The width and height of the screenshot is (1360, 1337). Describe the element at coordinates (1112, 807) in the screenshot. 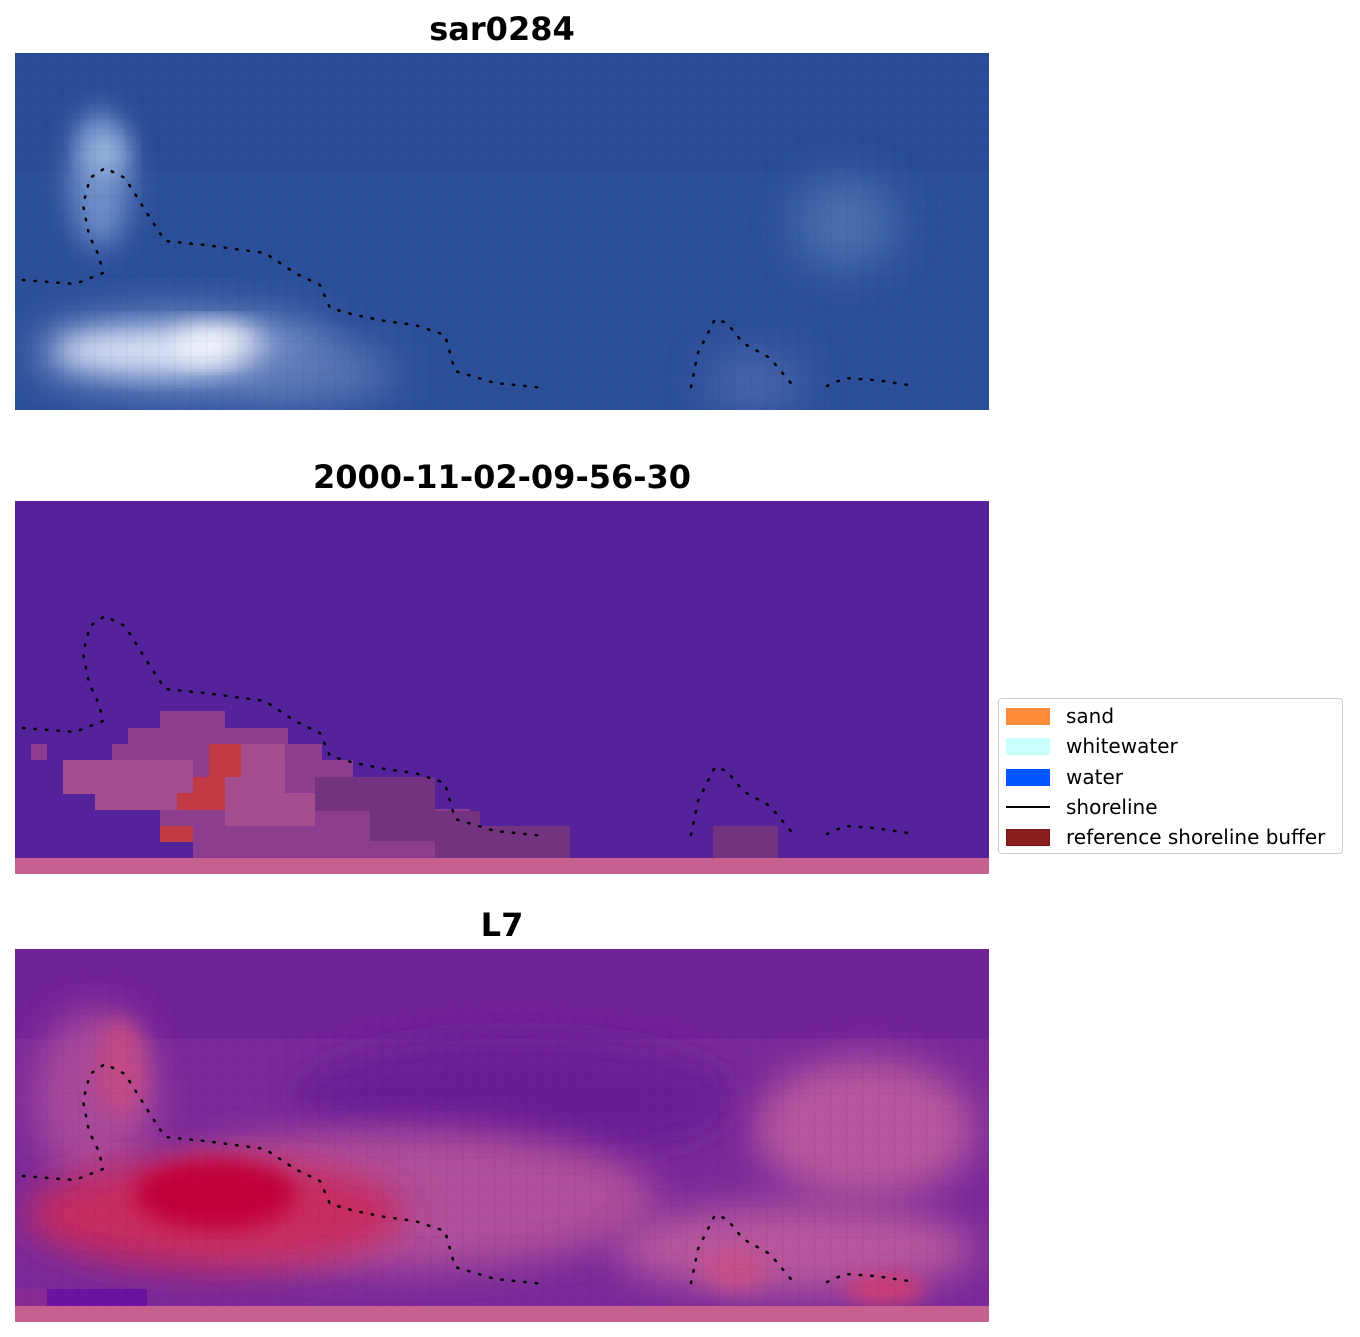

I see `legend-label: shoreline` at that location.